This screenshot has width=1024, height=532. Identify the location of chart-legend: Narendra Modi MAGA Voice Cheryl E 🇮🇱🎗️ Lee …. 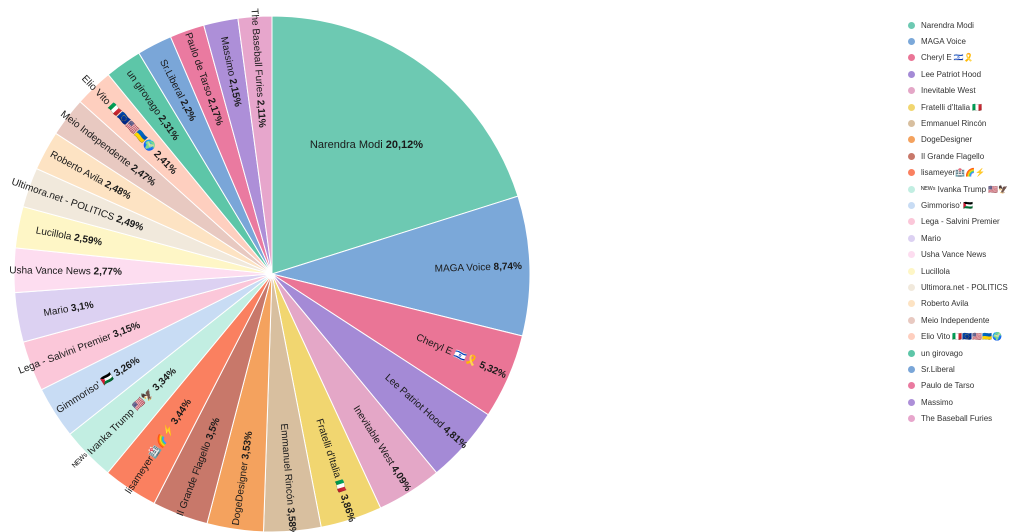
(966, 222).